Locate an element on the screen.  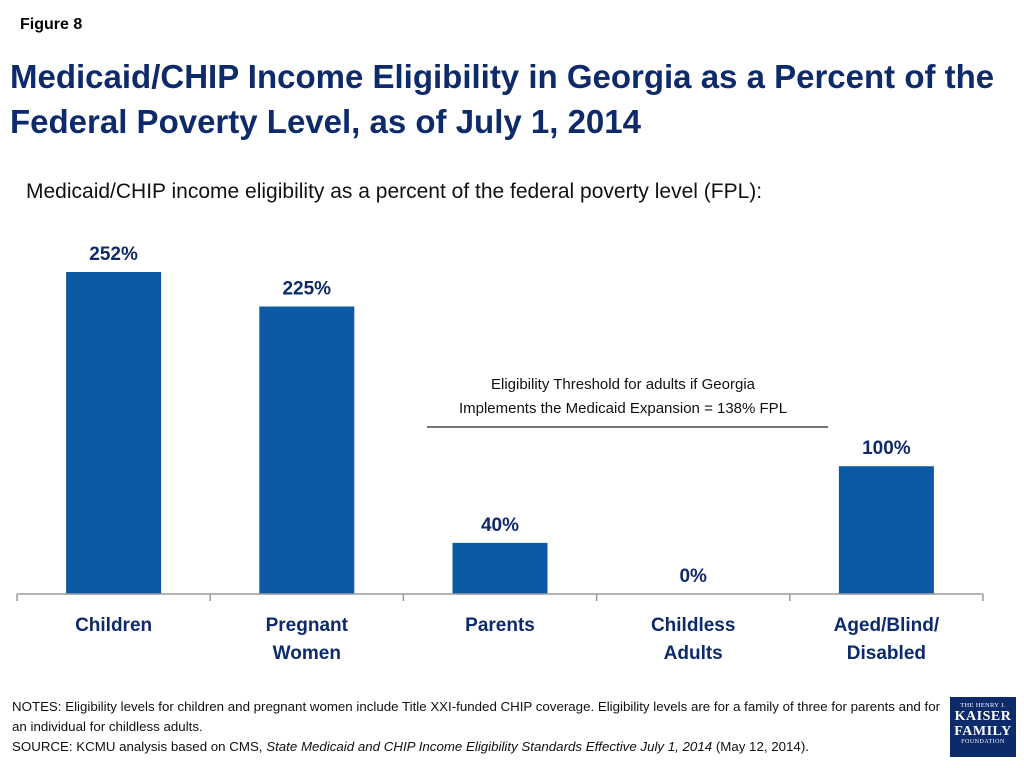
logo-line-3: FAMILY is located at coordinates (983, 731).